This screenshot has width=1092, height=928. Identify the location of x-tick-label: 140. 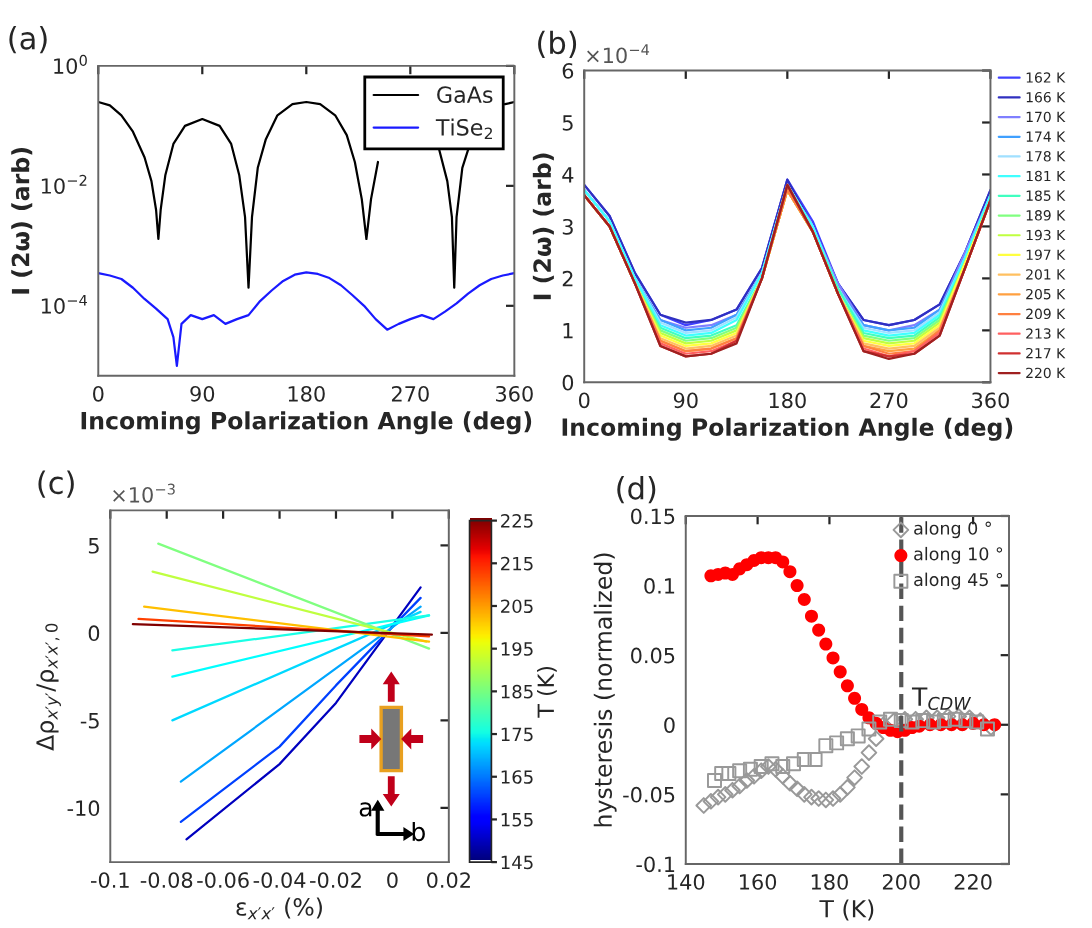
(686, 882).